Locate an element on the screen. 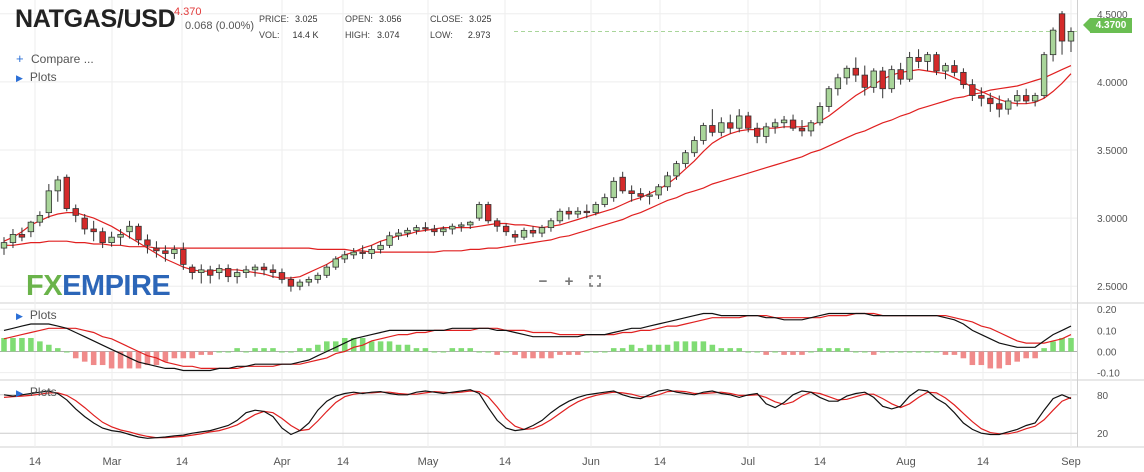 The image size is (1144, 472). stoch-plots-toggle: ▶ Plots is located at coordinates (36, 392).